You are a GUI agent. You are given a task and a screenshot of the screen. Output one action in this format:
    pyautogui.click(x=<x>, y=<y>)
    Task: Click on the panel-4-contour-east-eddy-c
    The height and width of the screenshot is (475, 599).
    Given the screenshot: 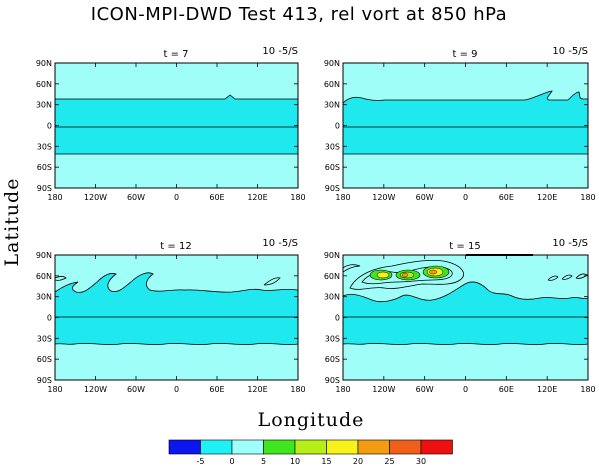 What is the action you would take?
    pyautogui.click(x=581, y=276)
    